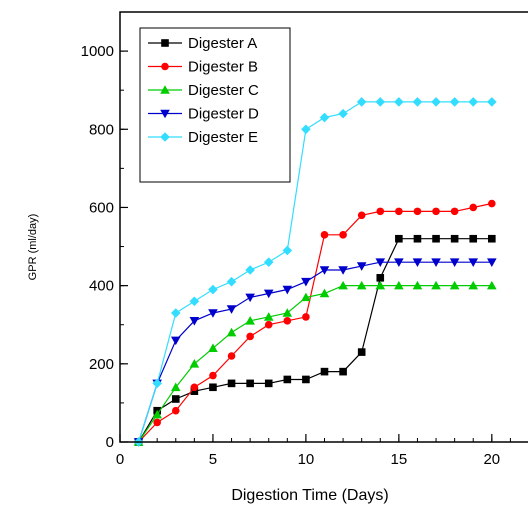 Image resolution: width=528 pixels, height=507 pixels. I want to click on x-axis-label: Digestion Time (Days), so click(309, 495).